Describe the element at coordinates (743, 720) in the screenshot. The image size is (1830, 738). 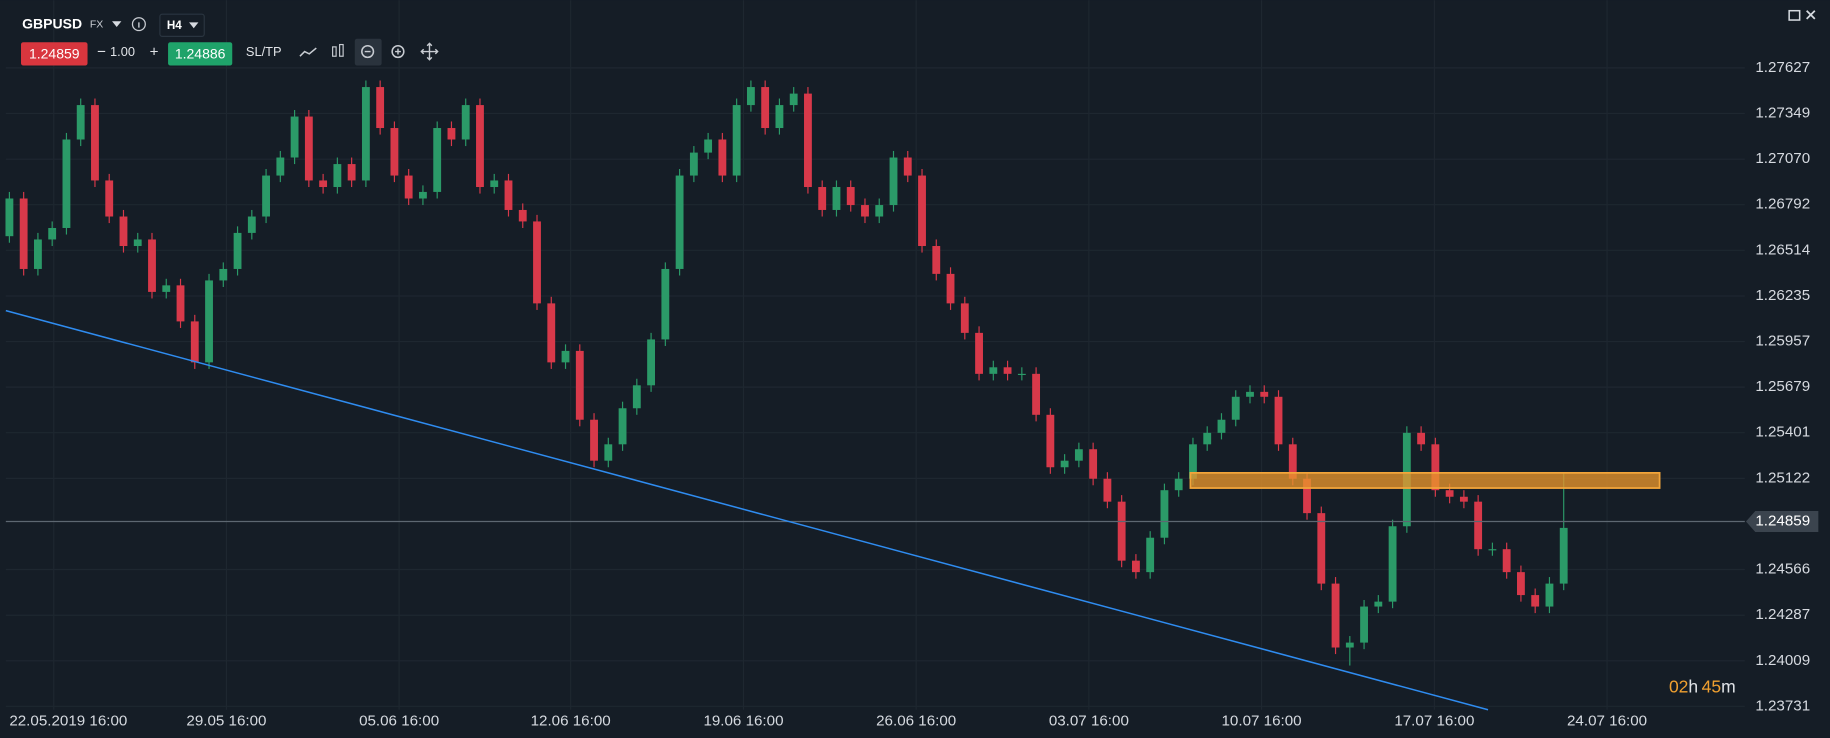
I see `x-tick-label: 19.06 16:00` at that location.